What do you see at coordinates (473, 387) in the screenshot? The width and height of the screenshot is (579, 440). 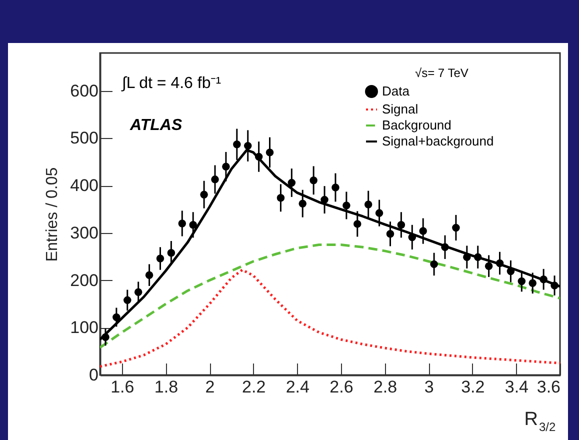 I see `x-tick-label: 3.2` at bounding box center [473, 387].